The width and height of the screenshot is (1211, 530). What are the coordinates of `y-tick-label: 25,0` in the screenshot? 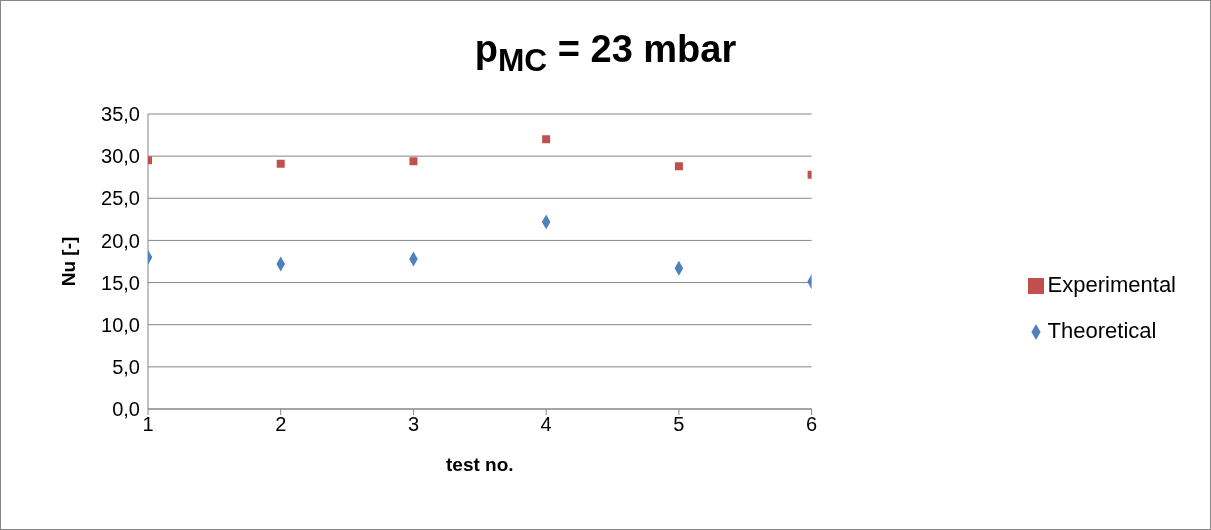 It's located at (120, 198).